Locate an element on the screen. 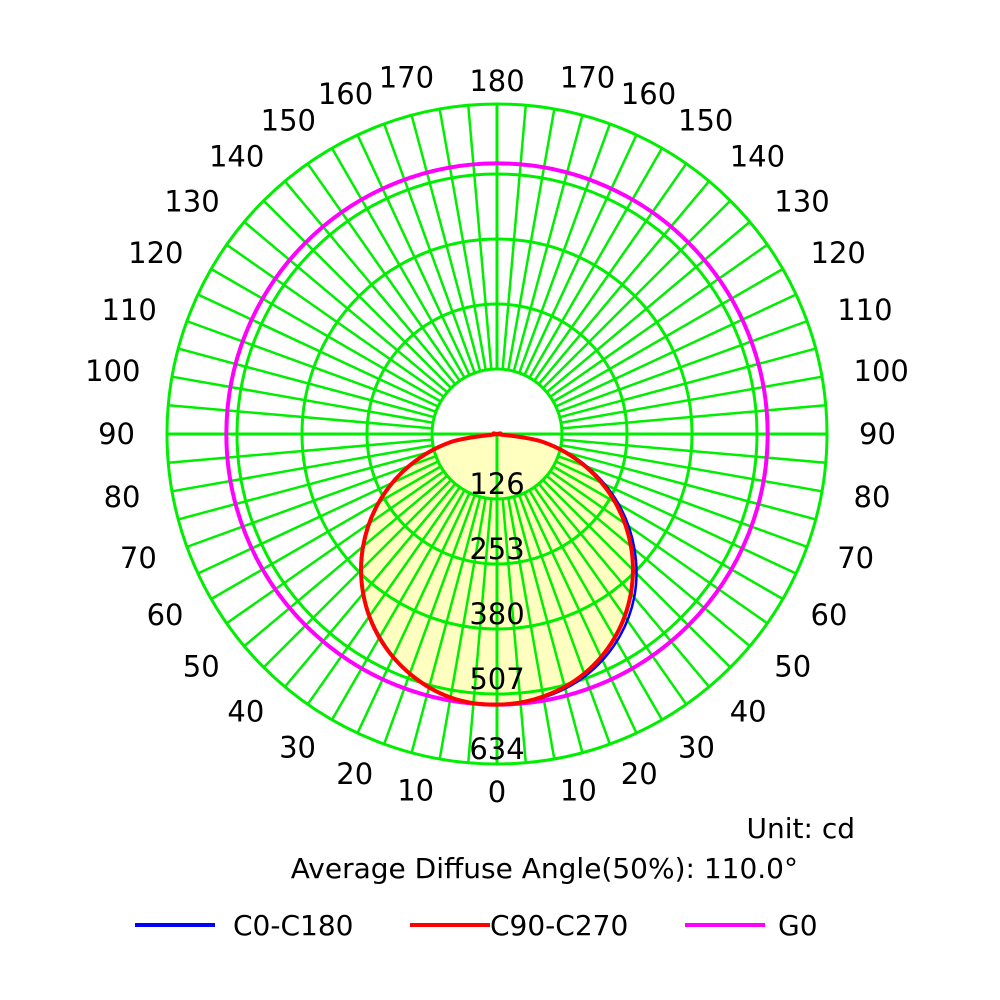 This screenshot has height=1000, width=1000. angle-label-right-20: 20 is located at coordinates (639, 774).